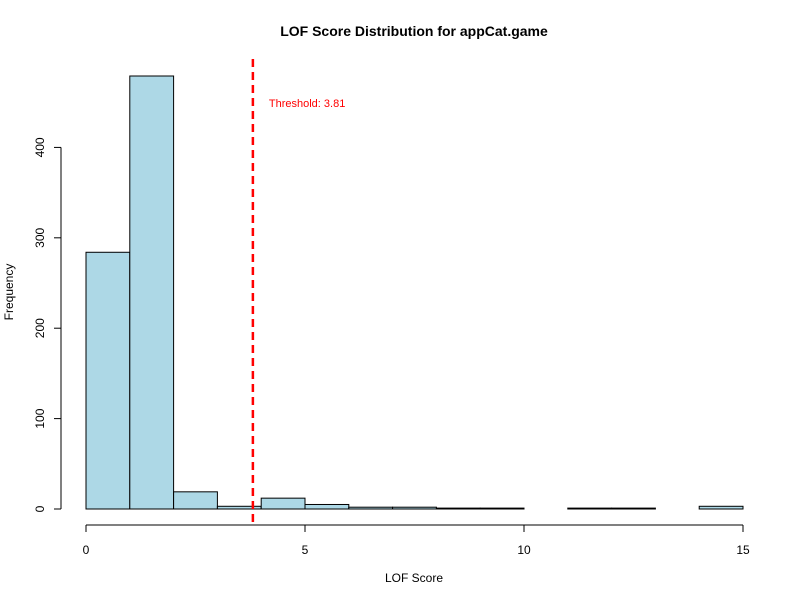 This screenshot has width=800, height=600. Describe the element at coordinates (40, 147) in the screenshot. I see `y-tick-label: 400` at that location.